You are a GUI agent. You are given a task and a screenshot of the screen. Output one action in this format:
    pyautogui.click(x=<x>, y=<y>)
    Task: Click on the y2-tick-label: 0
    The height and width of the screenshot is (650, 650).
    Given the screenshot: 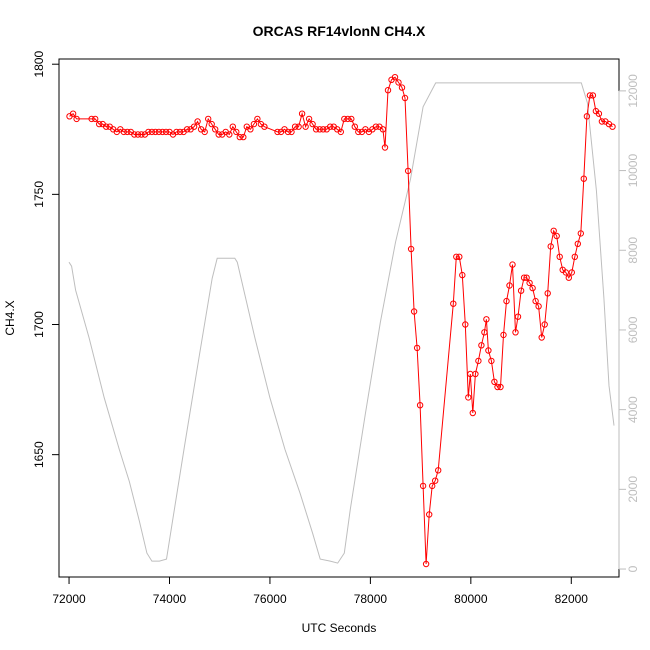 What is the action you would take?
    pyautogui.click(x=633, y=568)
    